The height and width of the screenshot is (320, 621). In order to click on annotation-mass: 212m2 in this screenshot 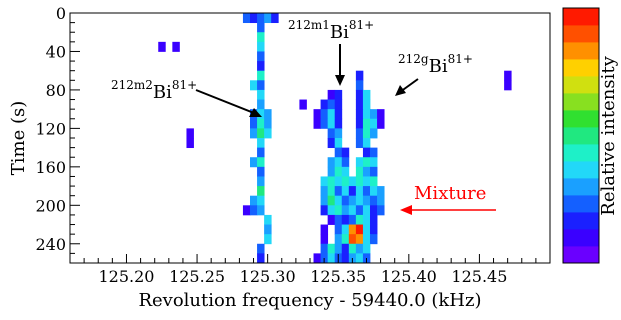, I will do `click(132, 85)`.